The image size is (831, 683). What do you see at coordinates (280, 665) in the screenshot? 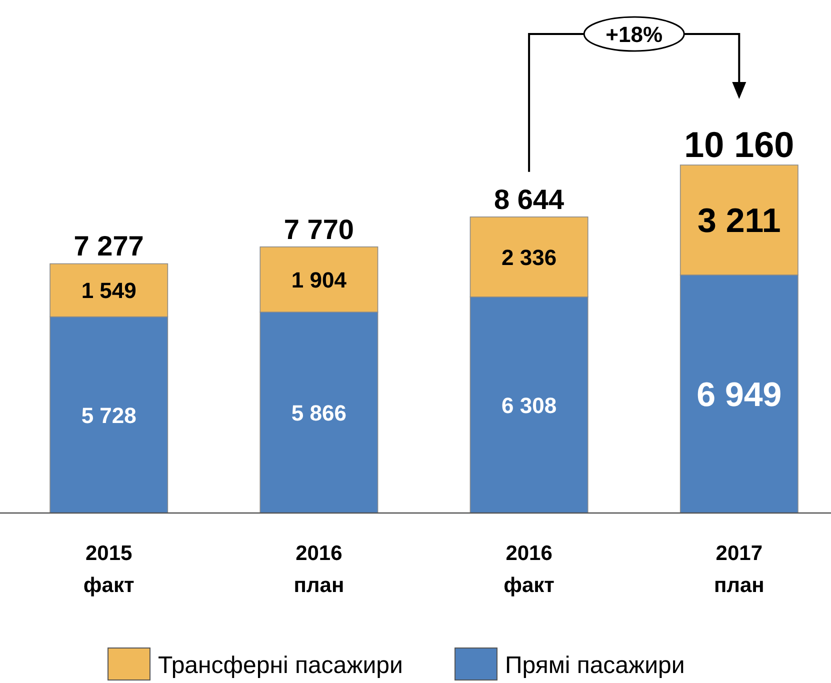
I see `legend-label: Трансферні пасажири` at bounding box center [280, 665].